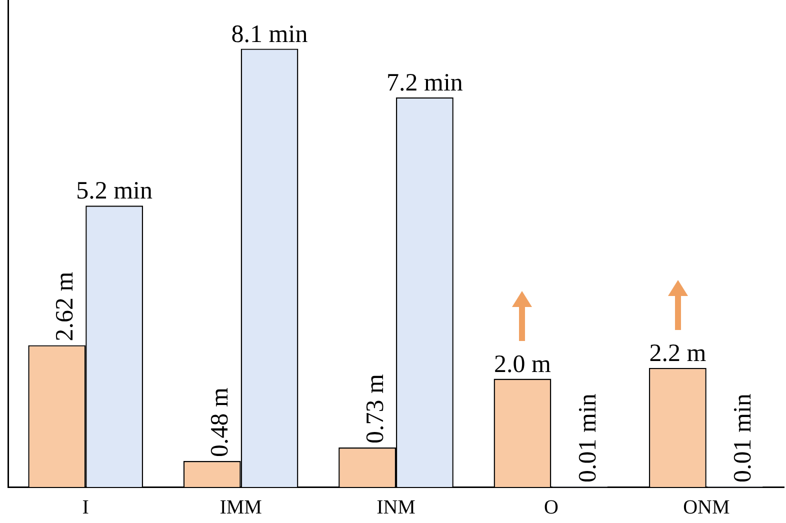  What do you see at coordinates (114, 191) in the screenshot?
I see `data-label: 5.2 min` at bounding box center [114, 191].